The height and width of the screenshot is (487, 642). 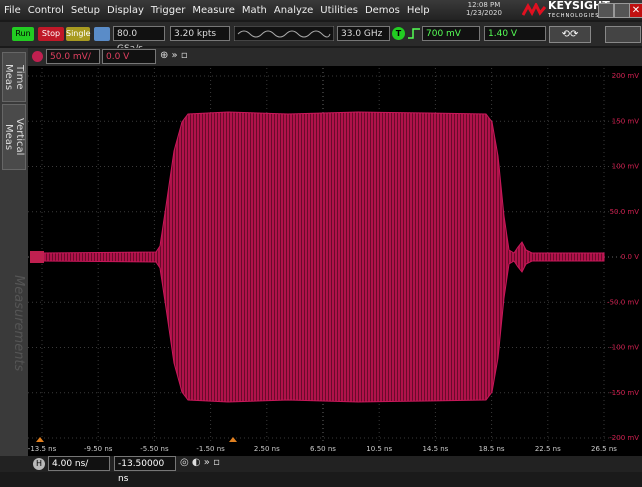 What do you see at coordinates (321, 470) in the screenshot?
I see `timebase-bar: H 4.00 ns/ -13.50000 ns ◎ ◐ » ▫` at bounding box center [321, 470].